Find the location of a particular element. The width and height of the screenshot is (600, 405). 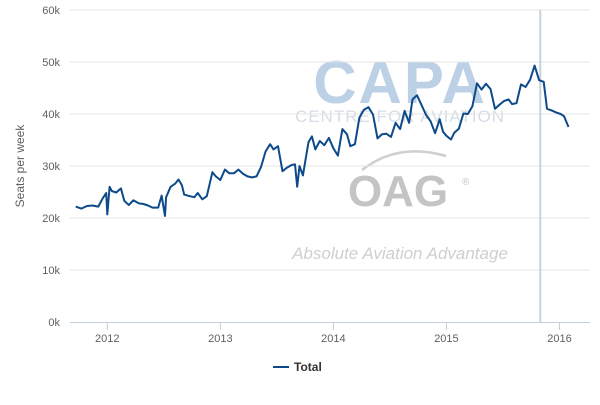

y-tick-label: 30k is located at coordinates (51, 167).